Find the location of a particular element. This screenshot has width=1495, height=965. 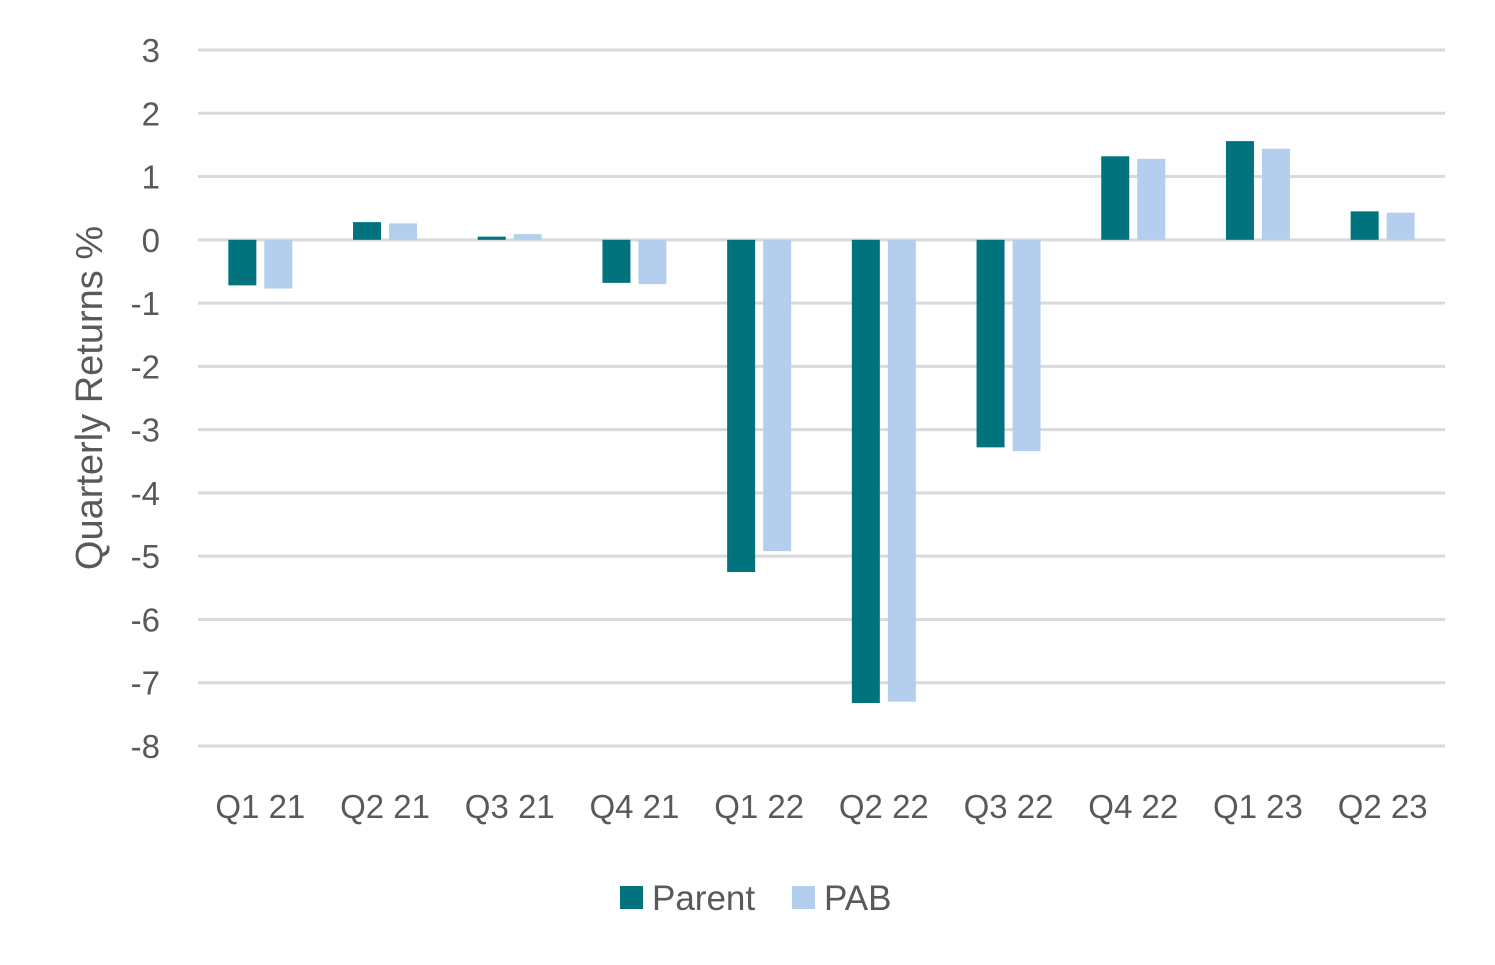

y-tick-label: -8 is located at coordinates (145, 746).